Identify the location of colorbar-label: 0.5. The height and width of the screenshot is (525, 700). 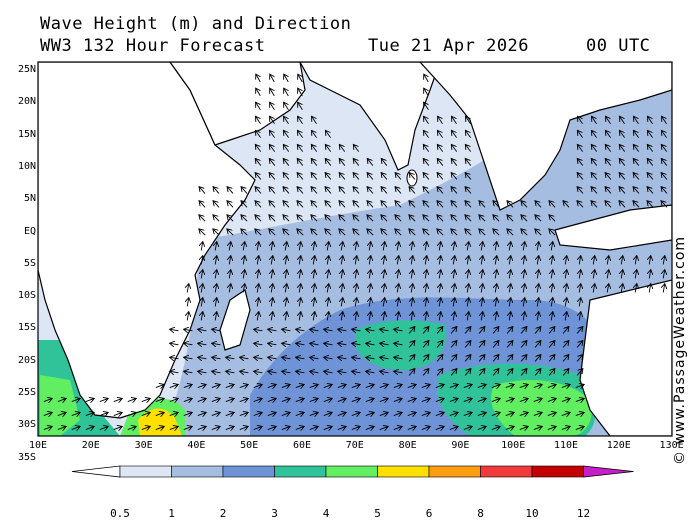
(120, 513).